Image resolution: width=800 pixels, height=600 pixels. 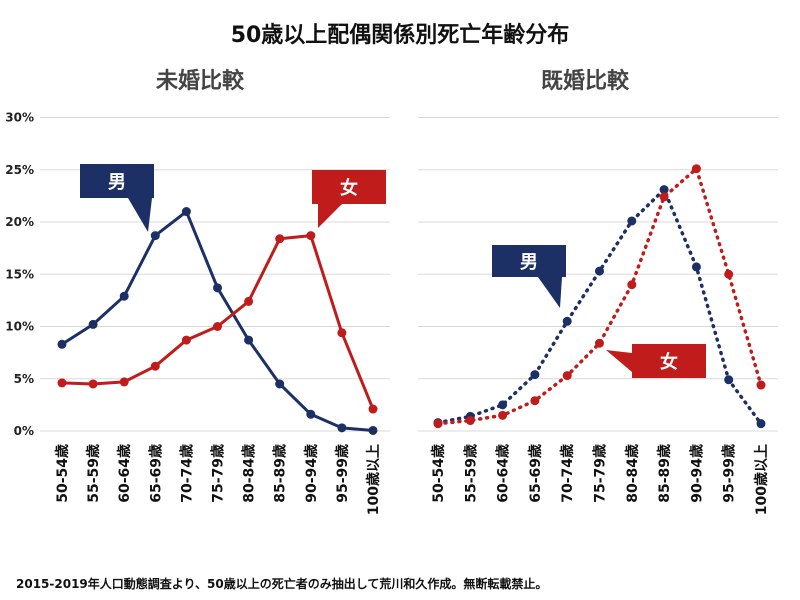 What do you see at coordinates (585, 81) in the screenshot?
I see `panel-title: 既婚比較` at bounding box center [585, 81].